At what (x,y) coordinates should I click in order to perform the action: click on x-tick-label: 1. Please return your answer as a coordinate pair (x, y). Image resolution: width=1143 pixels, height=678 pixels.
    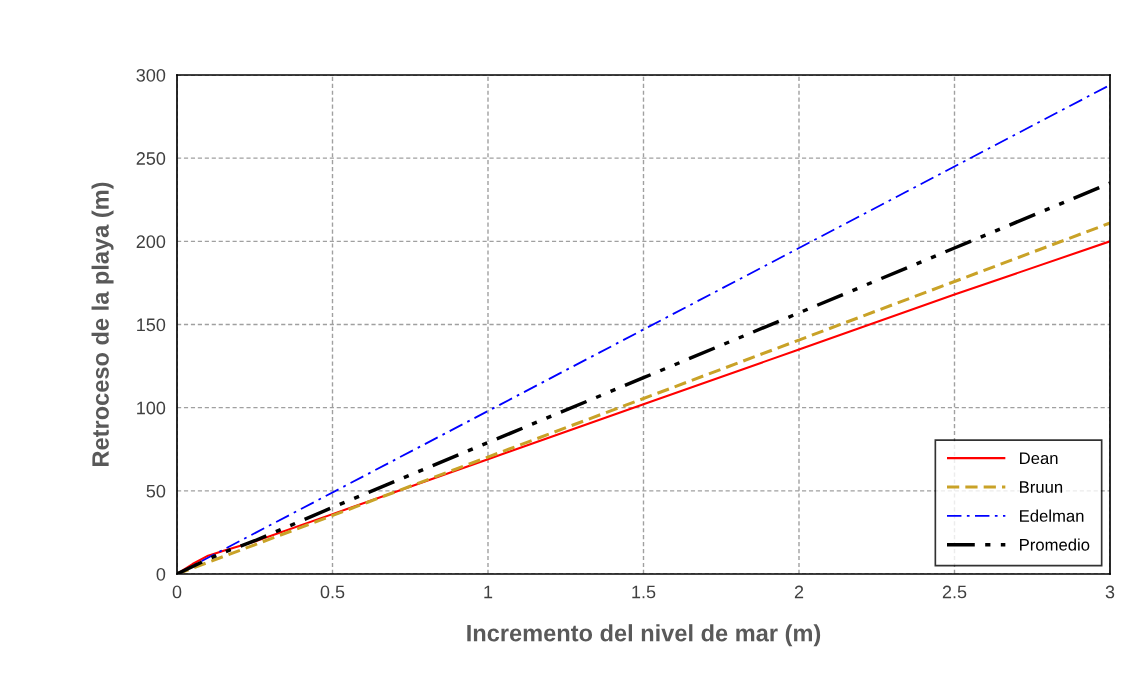
    Looking at the image, I should click on (488, 592).